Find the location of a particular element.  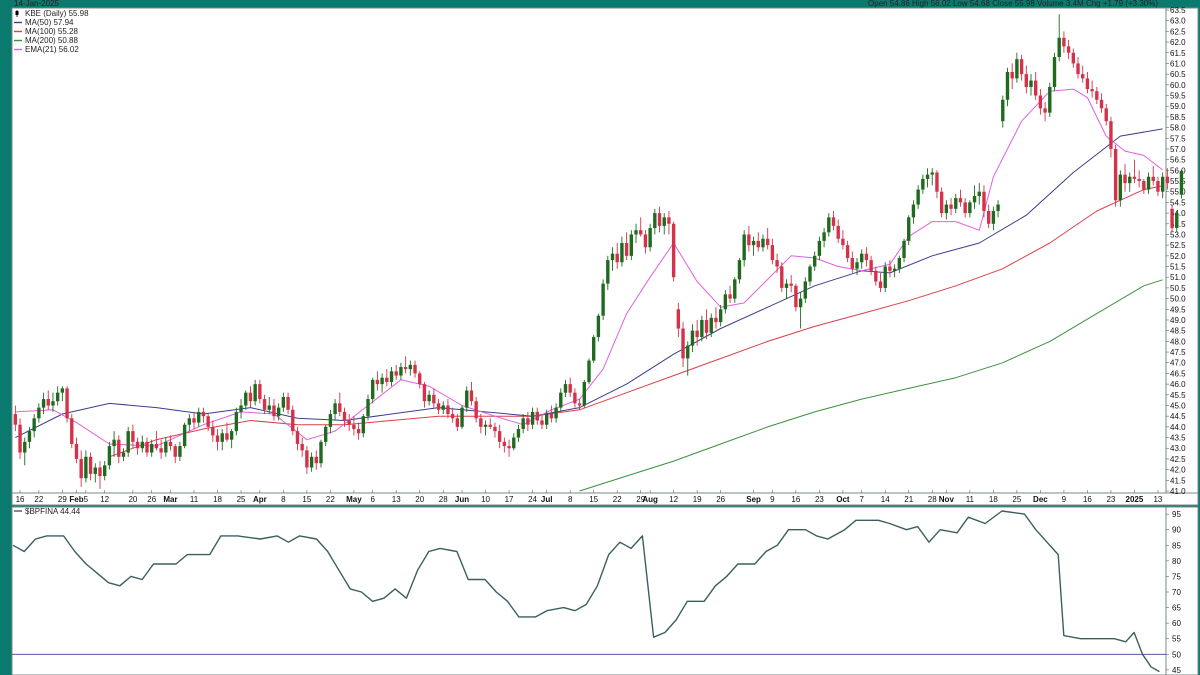

date-tick-label: 14 is located at coordinates (885, 499).